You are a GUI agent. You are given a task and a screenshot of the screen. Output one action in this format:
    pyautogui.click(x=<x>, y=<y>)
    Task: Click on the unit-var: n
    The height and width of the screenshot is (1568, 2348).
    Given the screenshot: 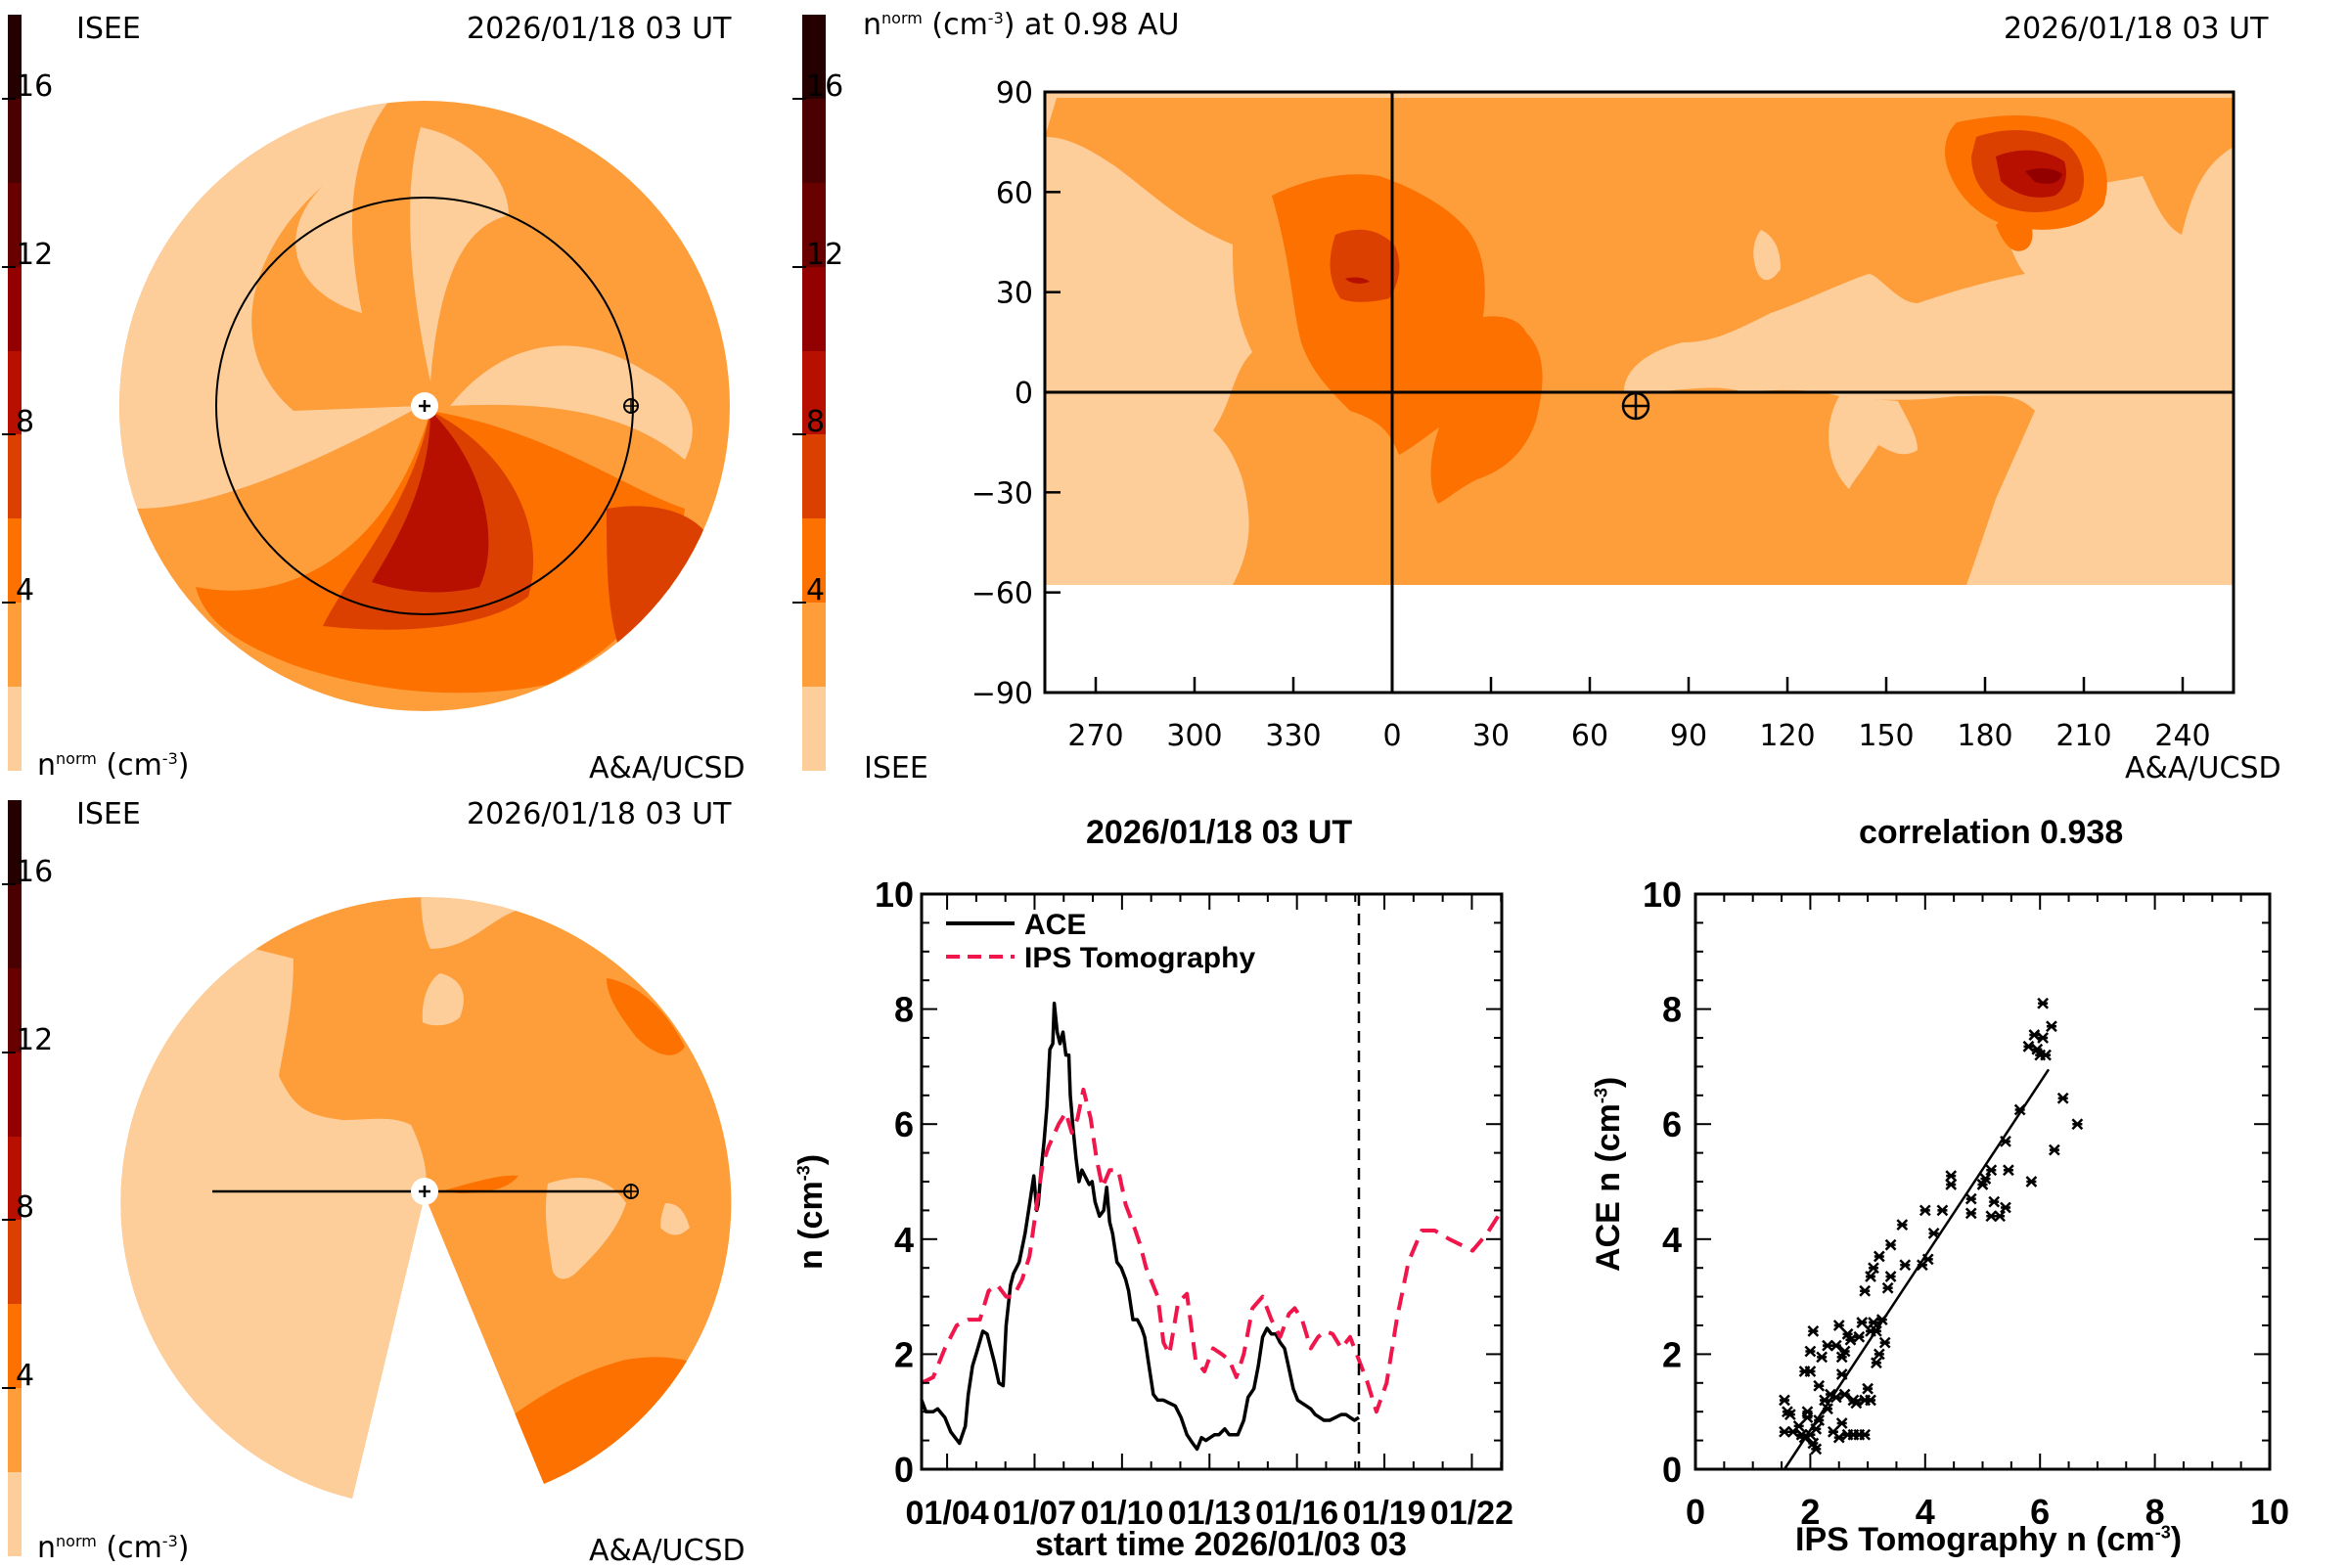 What is the action you would take?
    pyautogui.click(x=47, y=1548)
    